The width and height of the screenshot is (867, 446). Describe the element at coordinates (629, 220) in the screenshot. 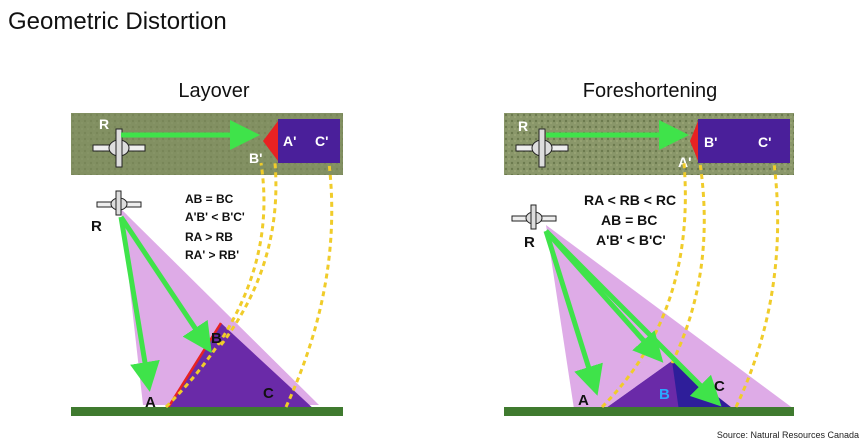

I see `relation-2: AB = BC` at that location.